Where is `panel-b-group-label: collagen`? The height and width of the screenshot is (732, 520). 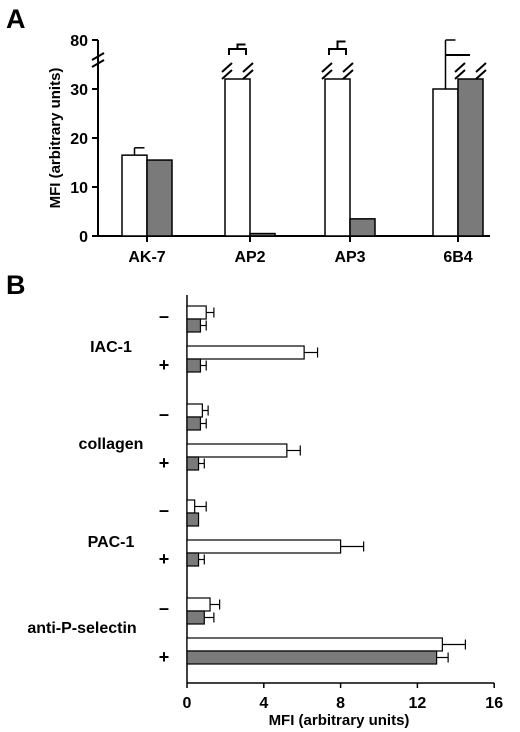 panel-b-group-label: collagen is located at coordinates (111, 444).